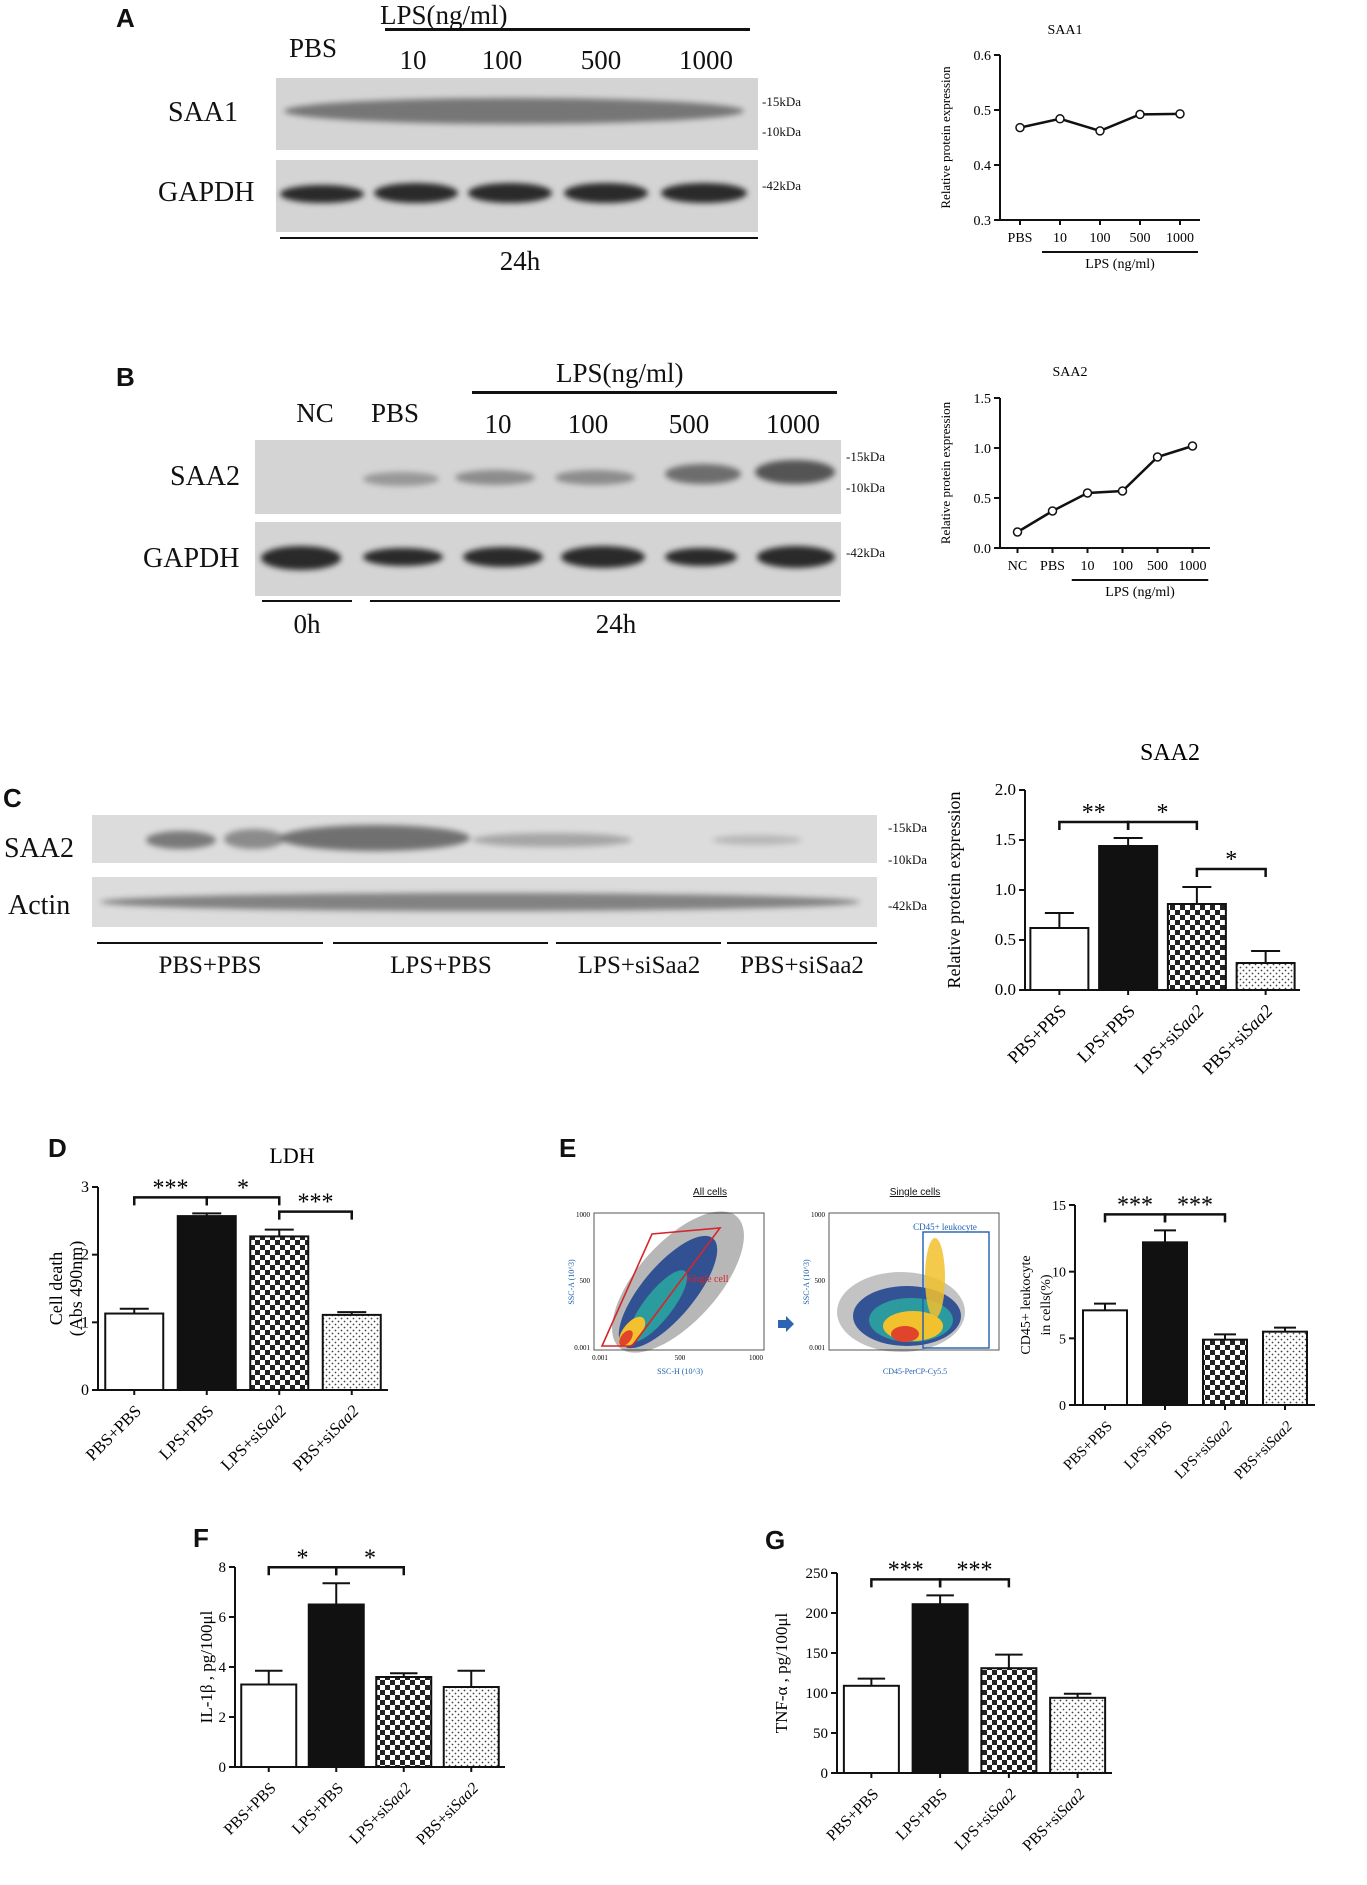  I want to click on row-label-saa2: SAA2, so click(205, 476).